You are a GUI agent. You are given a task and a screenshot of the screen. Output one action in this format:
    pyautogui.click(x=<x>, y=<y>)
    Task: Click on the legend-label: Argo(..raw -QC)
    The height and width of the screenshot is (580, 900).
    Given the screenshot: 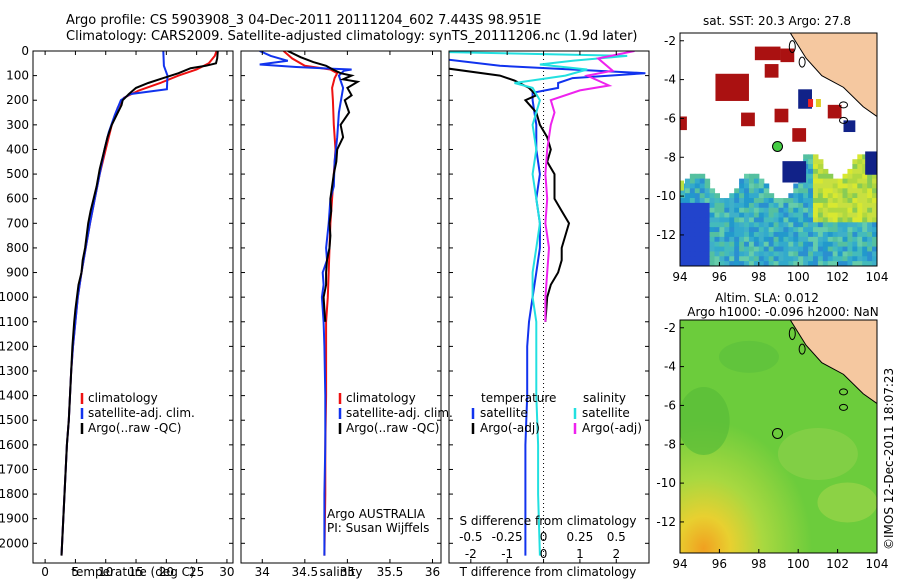 What is the action you would take?
    pyautogui.click(x=392, y=428)
    